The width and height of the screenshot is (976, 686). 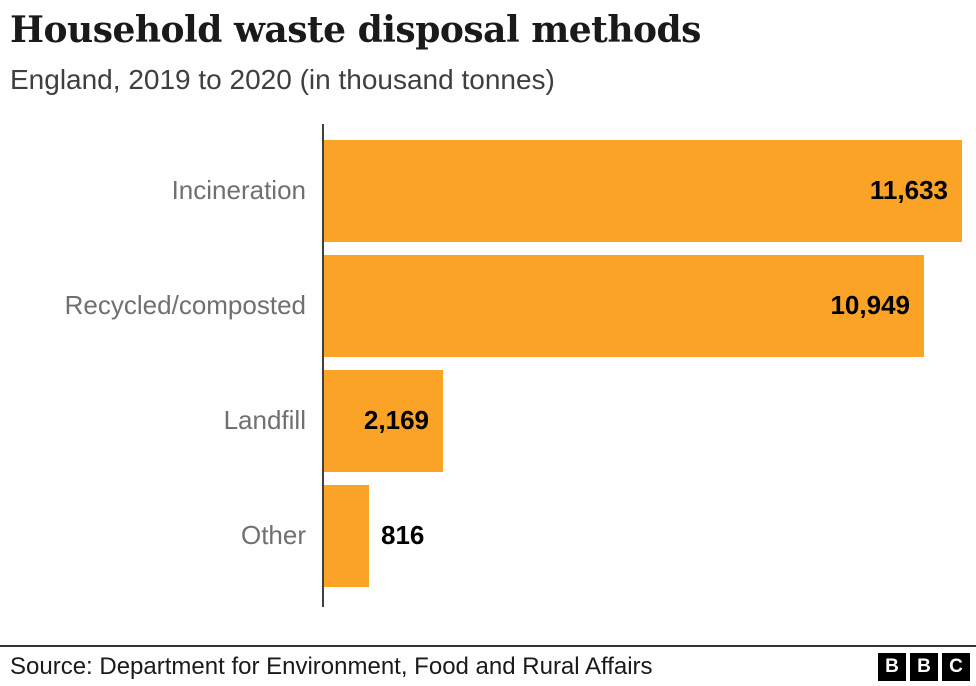 What do you see at coordinates (908, 190) in the screenshot?
I see `value-label: 11,633` at bounding box center [908, 190].